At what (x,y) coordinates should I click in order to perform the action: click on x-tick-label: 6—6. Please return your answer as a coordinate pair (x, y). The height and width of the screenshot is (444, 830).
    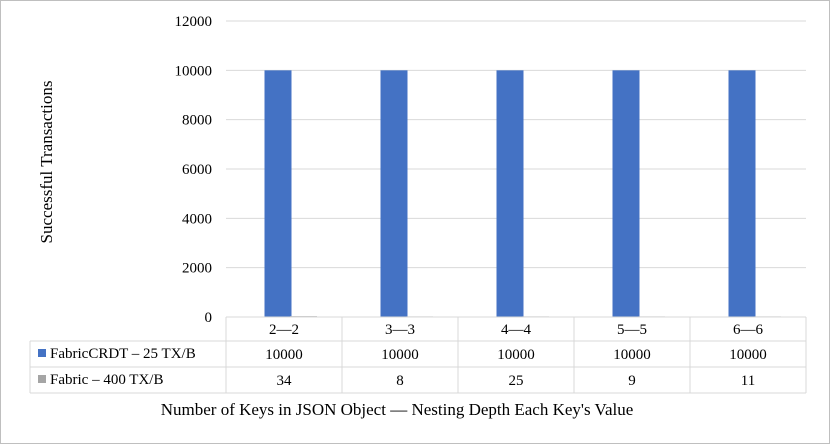
    Looking at the image, I should click on (748, 330).